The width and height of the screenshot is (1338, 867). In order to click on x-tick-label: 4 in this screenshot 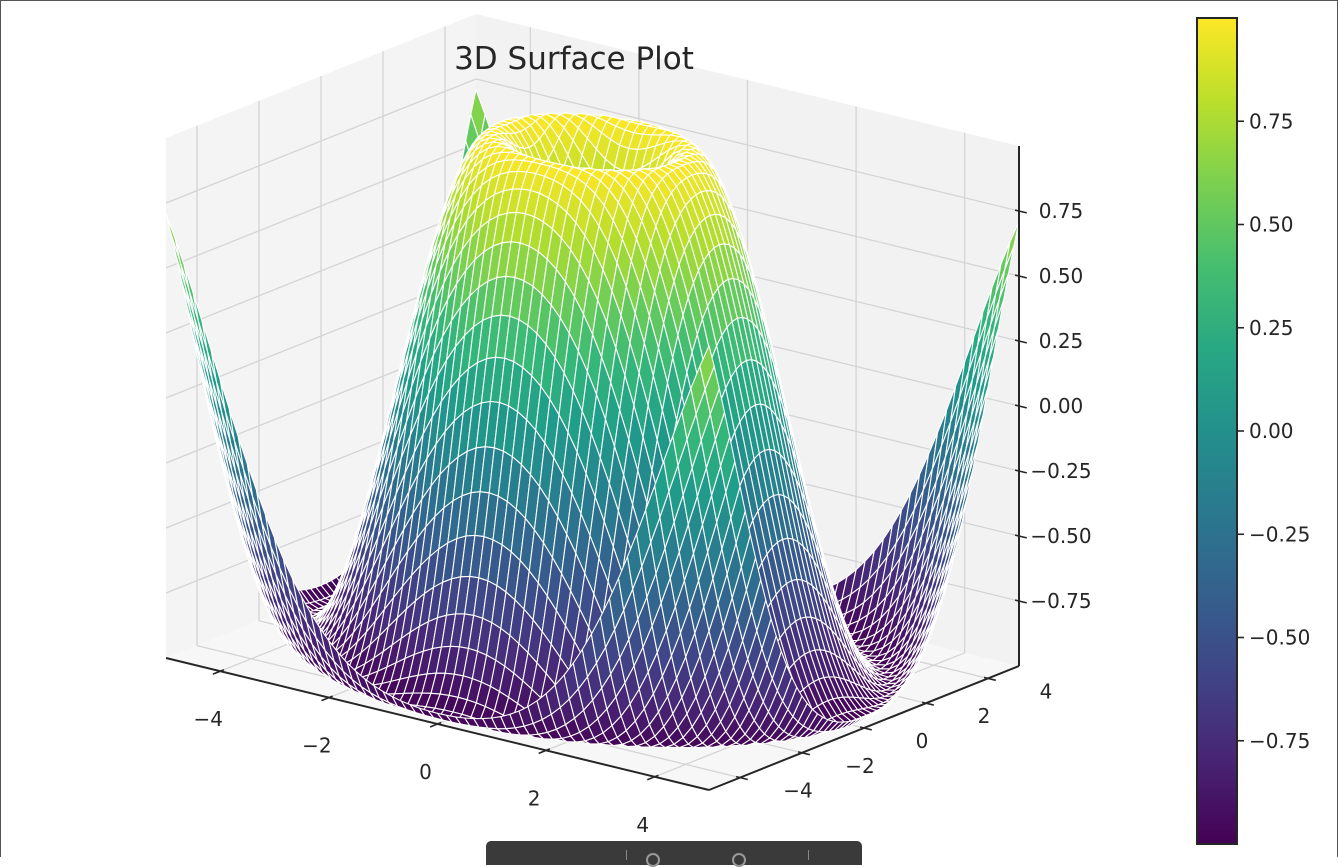, I will do `click(642, 825)`.